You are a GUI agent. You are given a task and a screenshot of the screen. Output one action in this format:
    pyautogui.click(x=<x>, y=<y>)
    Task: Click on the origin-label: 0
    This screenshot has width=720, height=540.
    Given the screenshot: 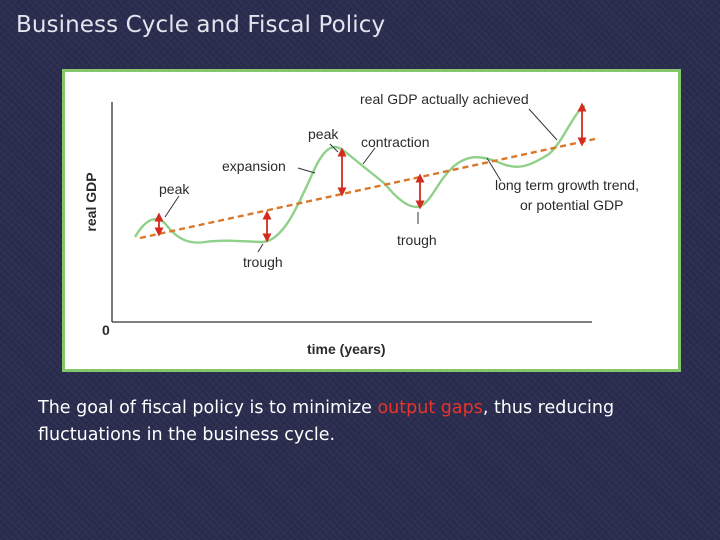 What is the action you would take?
    pyautogui.click(x=106, y=330)
    